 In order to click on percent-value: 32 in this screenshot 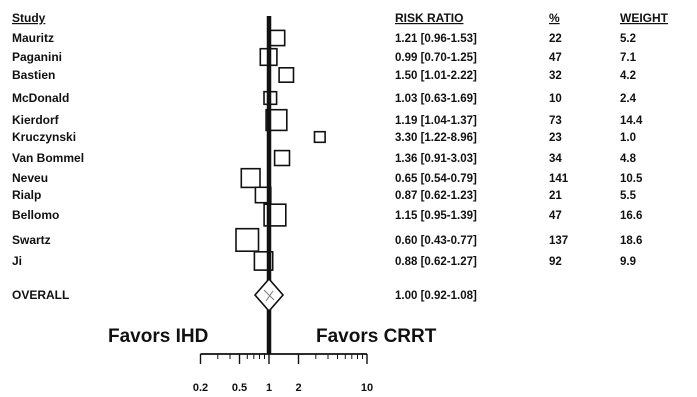, I will do `click(555, 76)`.